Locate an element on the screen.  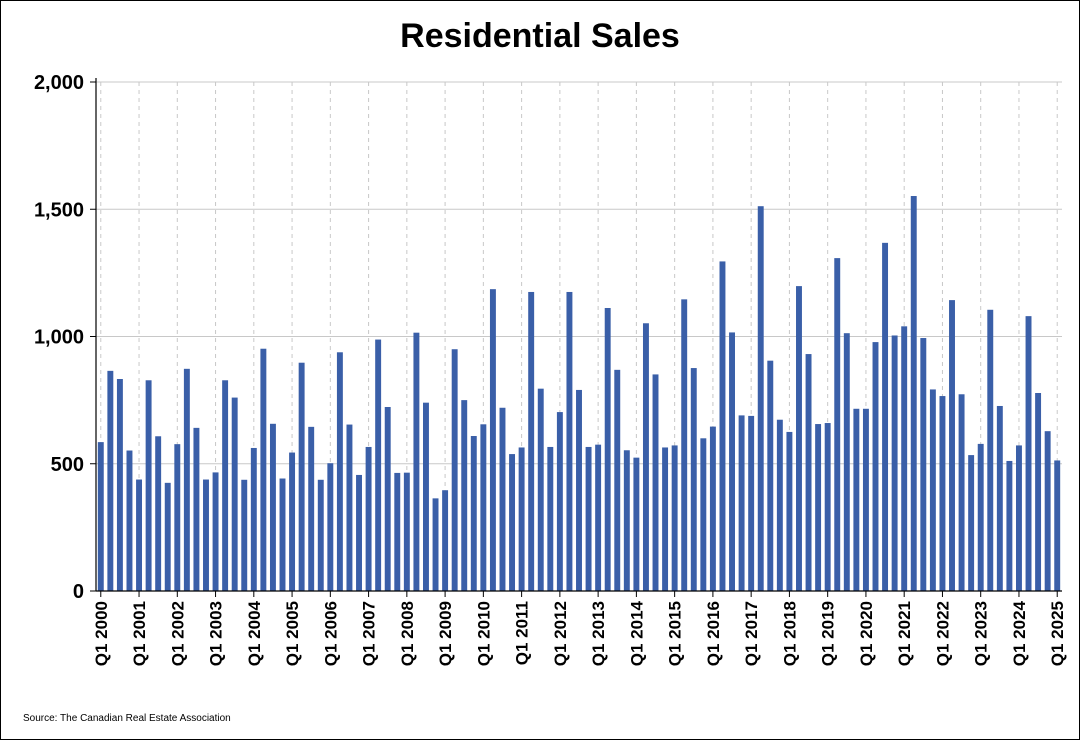
x-tick-label: Q1 2020 is located at coordinates (866, 633).